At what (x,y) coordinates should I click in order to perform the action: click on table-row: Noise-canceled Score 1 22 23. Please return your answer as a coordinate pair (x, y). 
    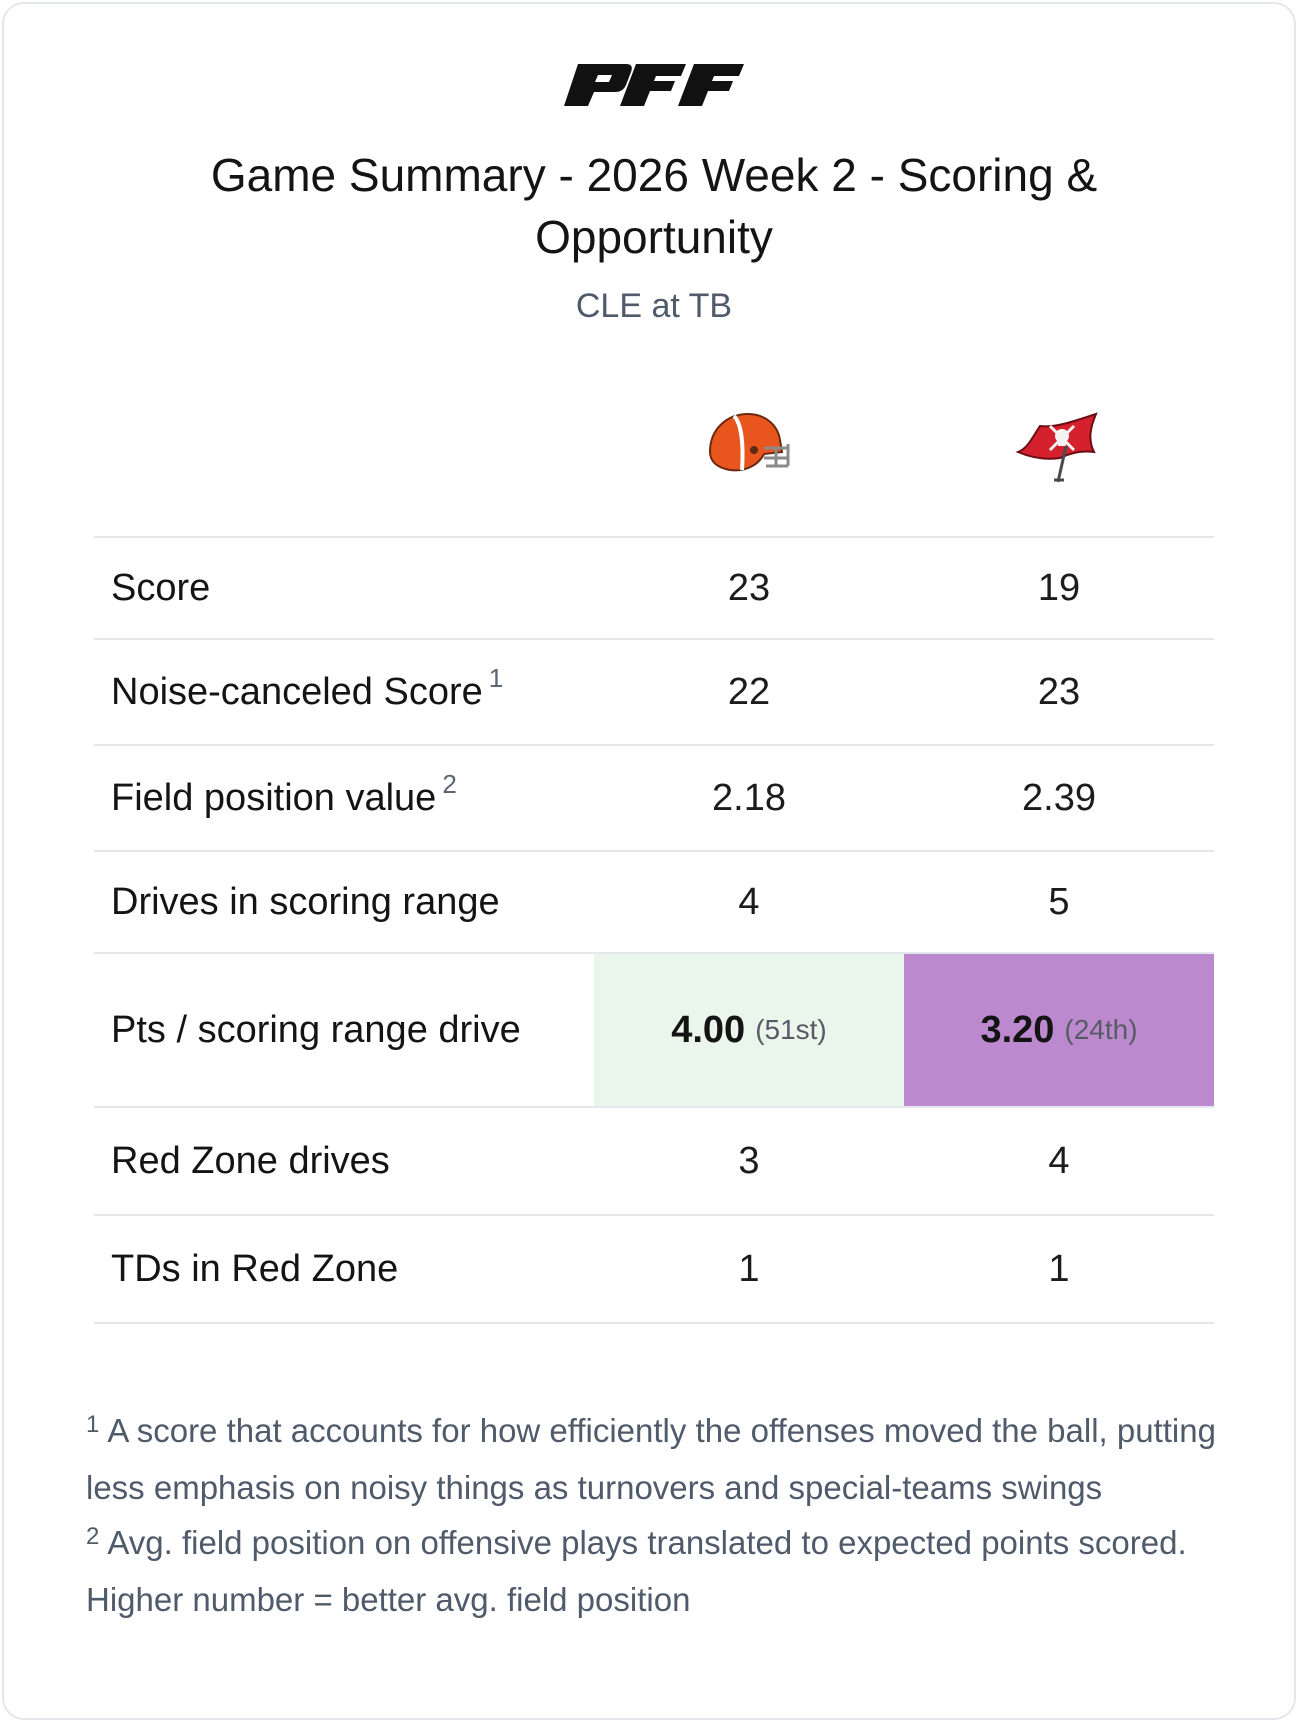
    Looking at the image, I should click on (654, 693).